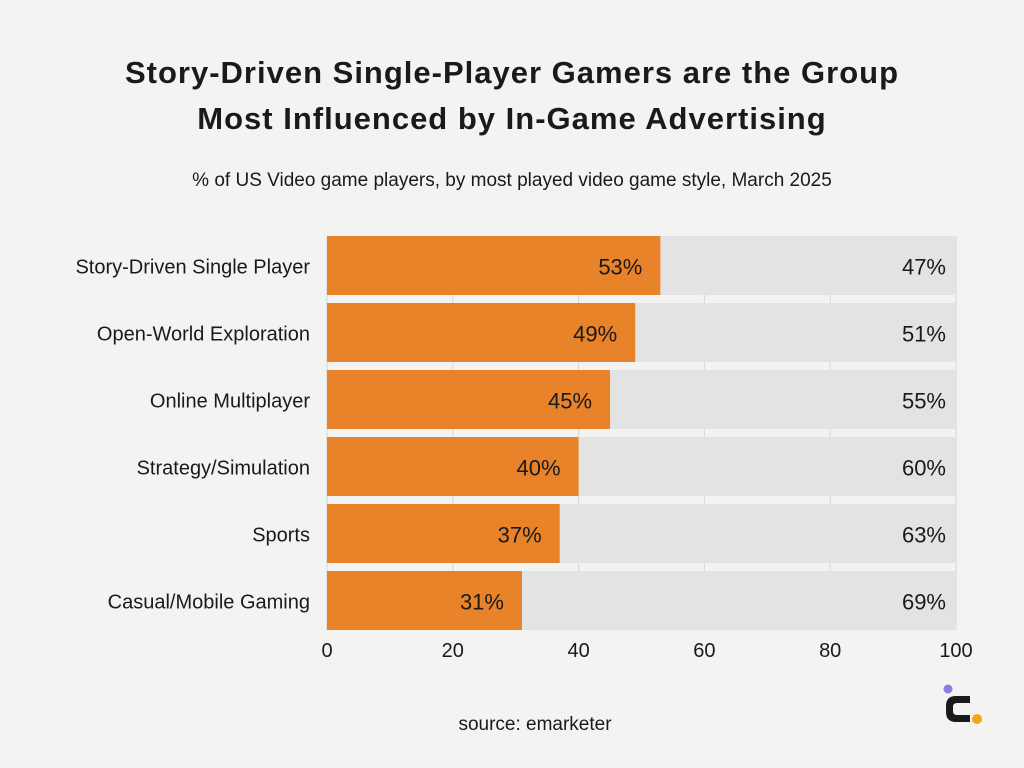 The image size is (1024, 768). I want to click on x-tick-label-5: 100, so click(955, 651).